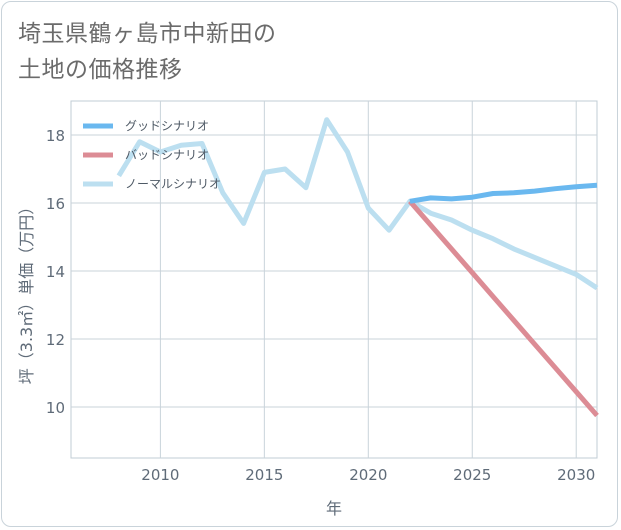 The image size is (621, 530). Describe the element at coordinates (167, 126) in the screenshot. I see `legend-label-0: グッドシナリオ` at that location.